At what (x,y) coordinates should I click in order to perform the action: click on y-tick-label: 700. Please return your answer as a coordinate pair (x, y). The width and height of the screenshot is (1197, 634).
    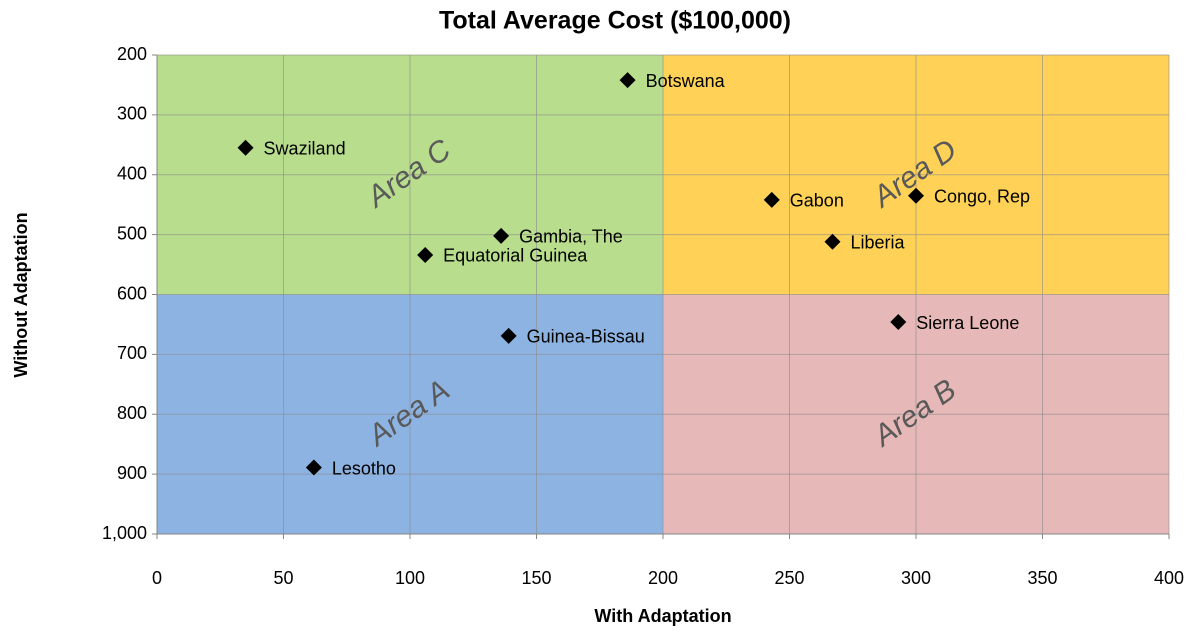
    Looking at the image, I should click on (132, 353).